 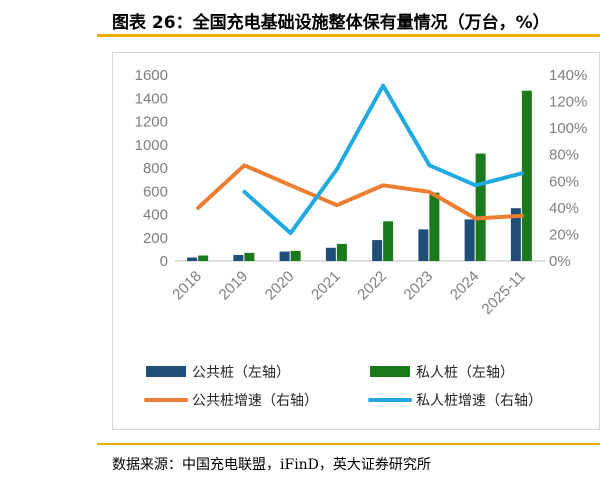 What do you see at coordinates (348, 35) in the screenshot?
I see `title-rule` at bounding box center [348, 35].